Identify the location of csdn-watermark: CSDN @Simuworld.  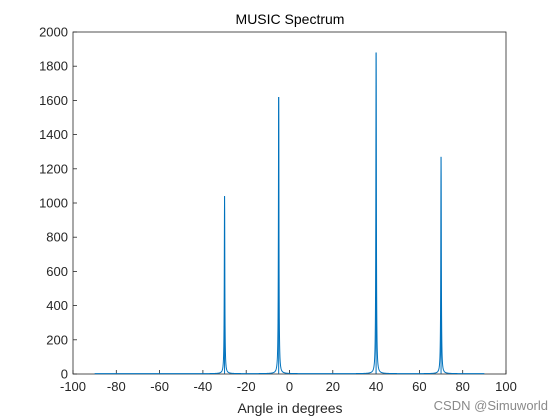
(491, 405).